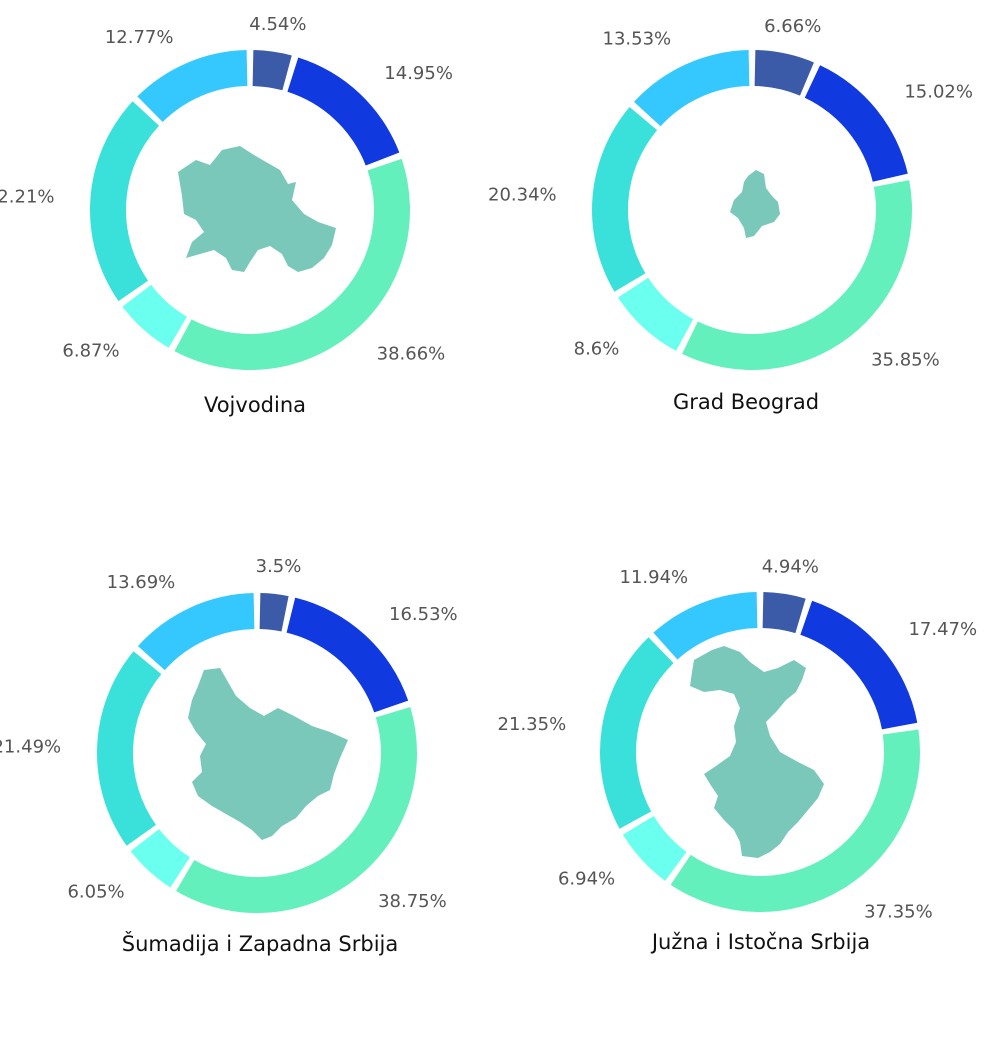 Image resolution: width=986 pixels, height=1059 pixels. I want to click on slice-percent-label: 13.69%, so click(141, 582).